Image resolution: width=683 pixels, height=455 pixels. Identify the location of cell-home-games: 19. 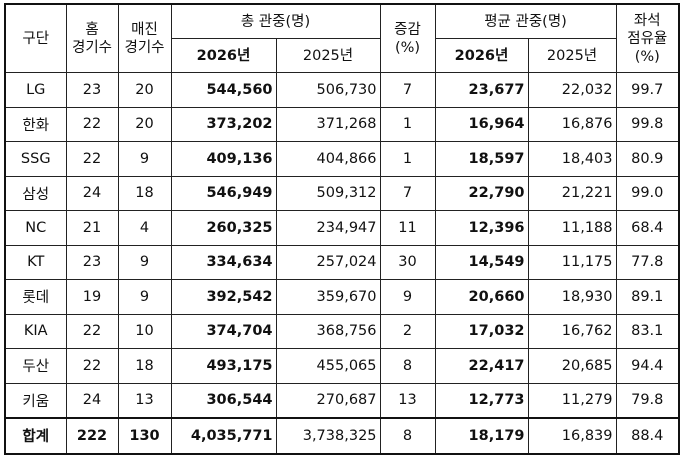
(92, 297).